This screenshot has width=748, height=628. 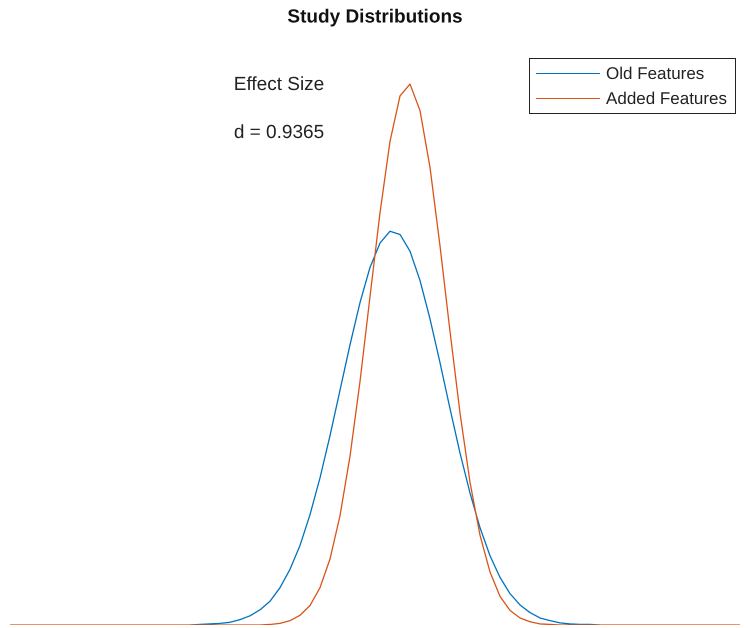 I want to click on chart-title: Study Distributions, so click(x=375, y=17).